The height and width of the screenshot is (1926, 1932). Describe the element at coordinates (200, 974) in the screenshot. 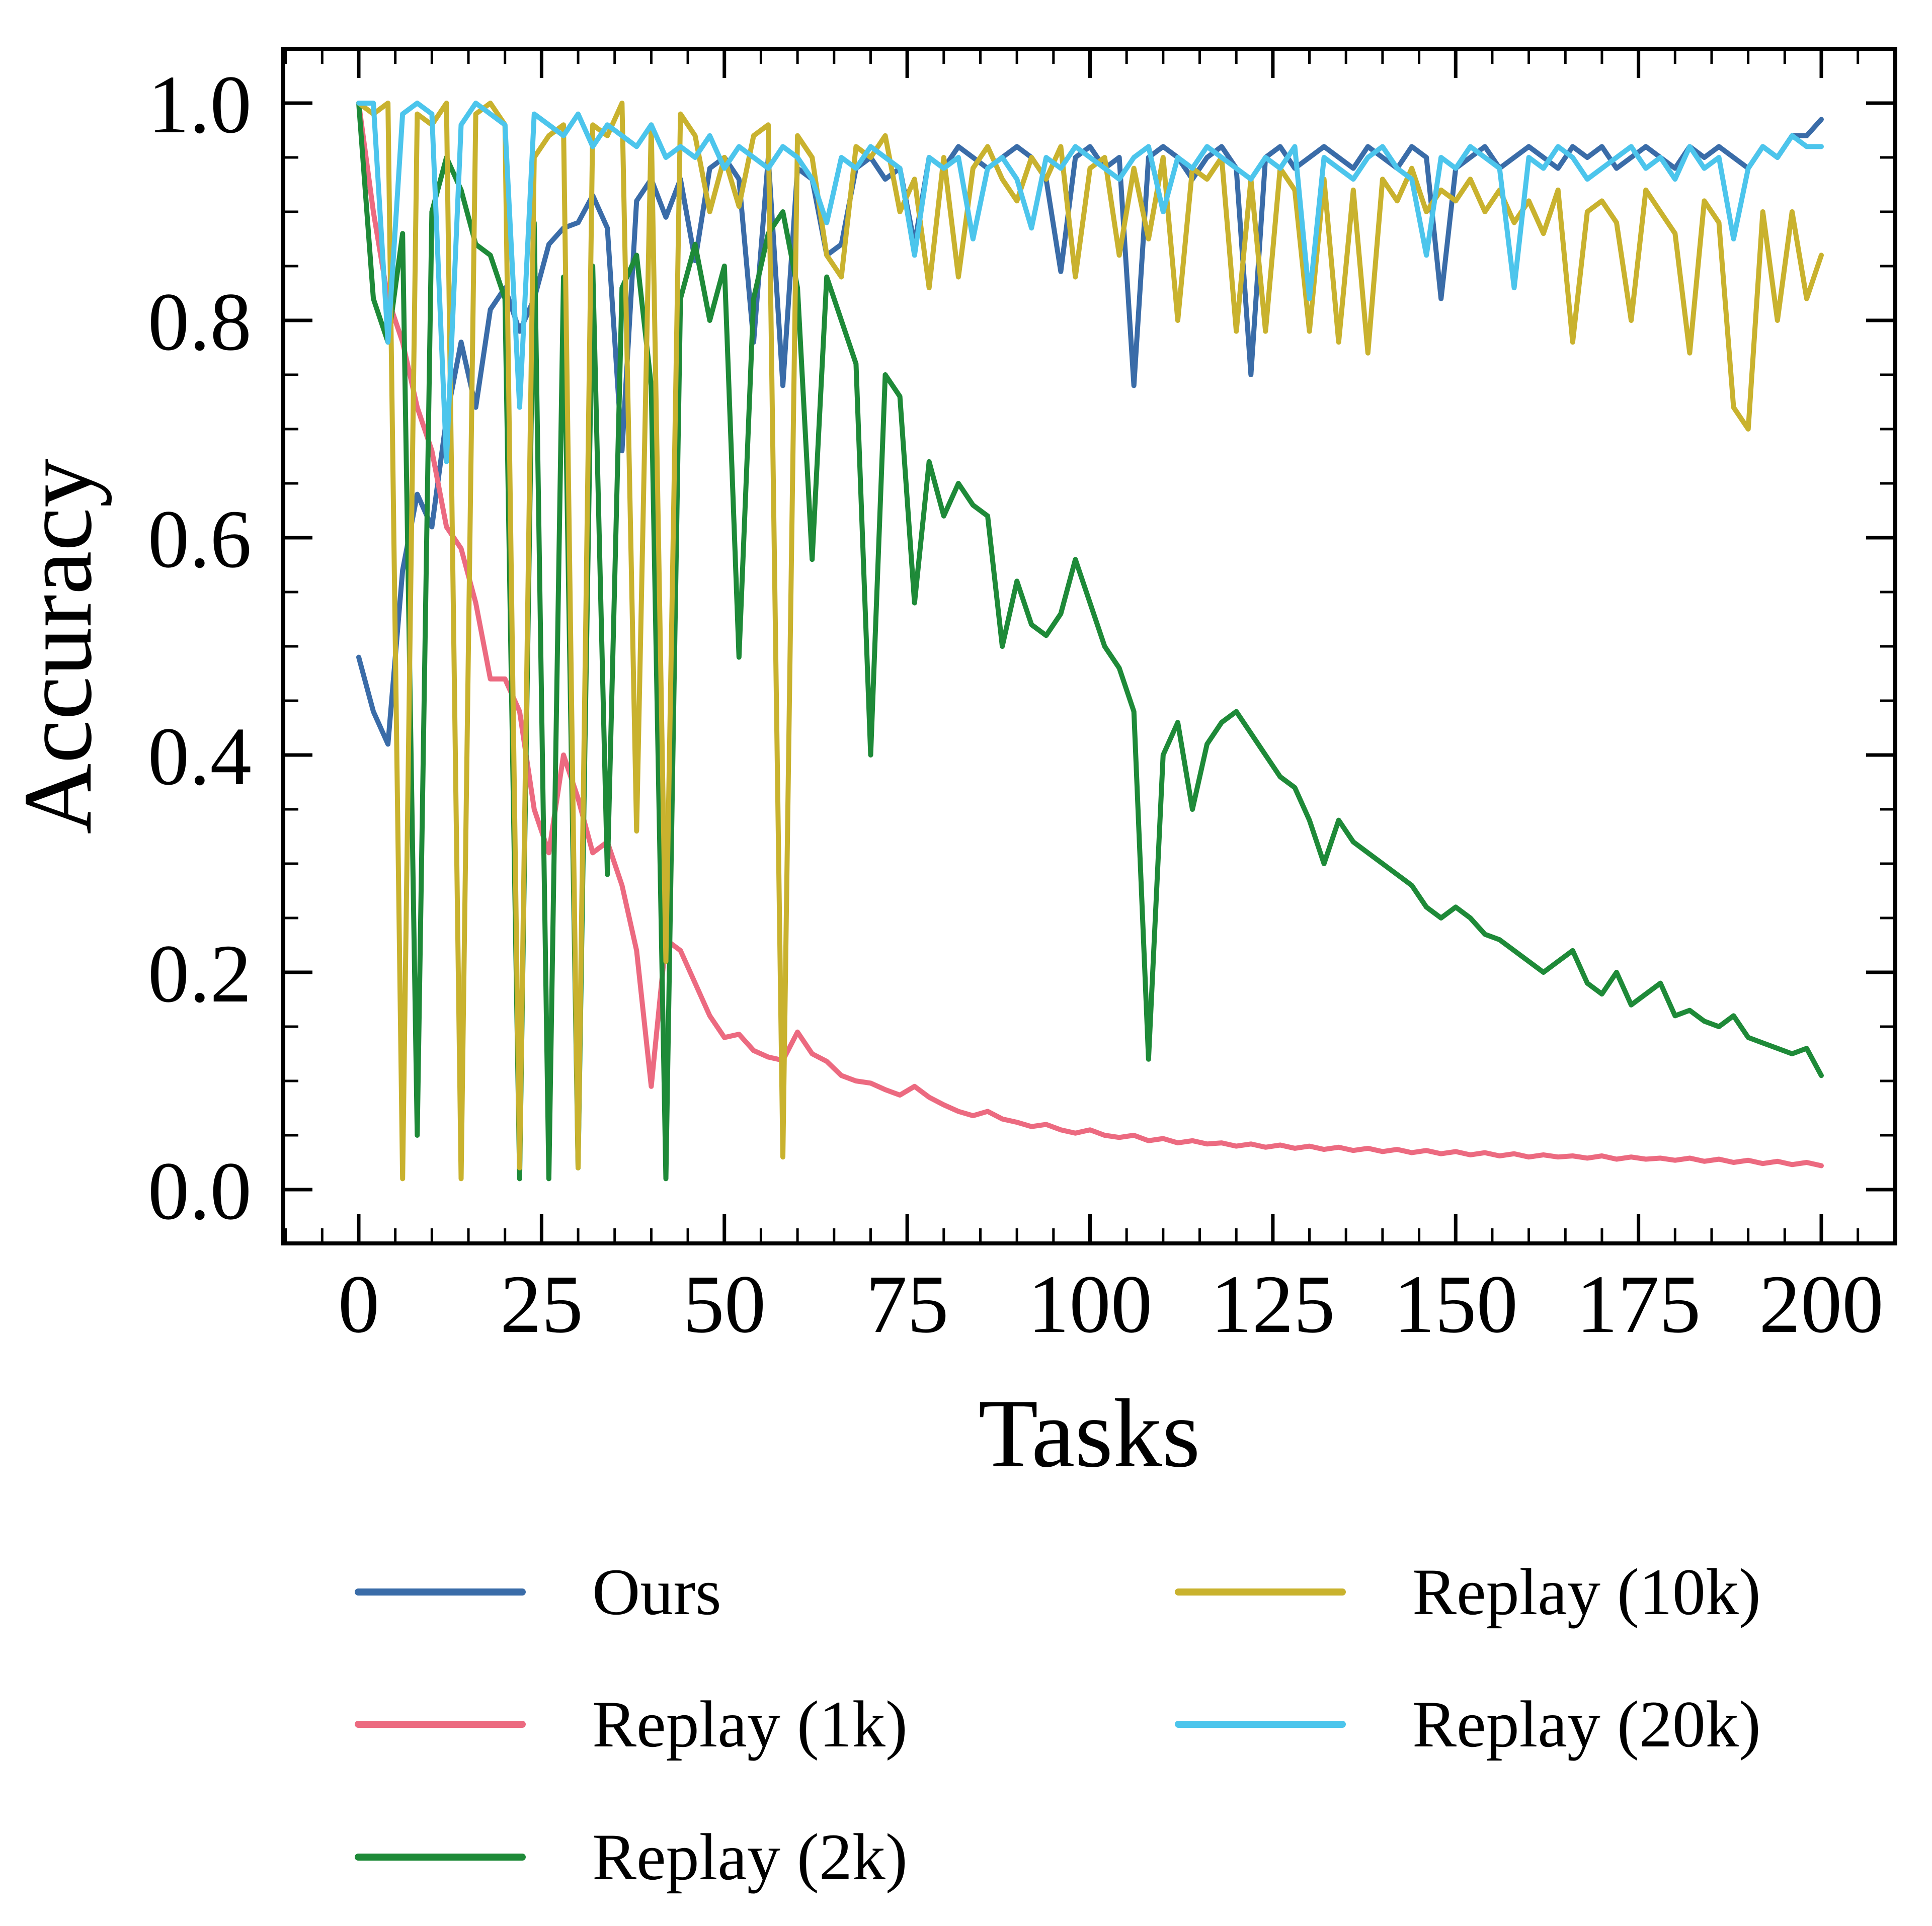

I see `y-tick-label-0.2: 0.2` at that location.